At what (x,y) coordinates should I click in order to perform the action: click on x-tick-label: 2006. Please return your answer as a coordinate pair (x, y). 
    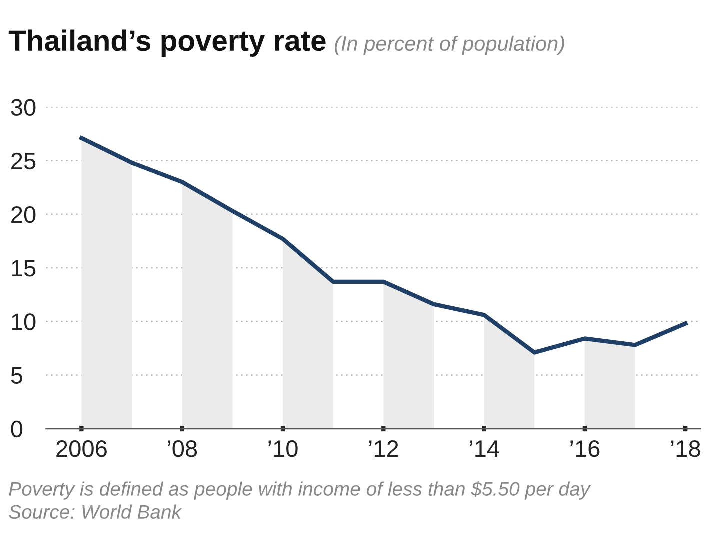
    Looking at the image, I should click on (81, 449).